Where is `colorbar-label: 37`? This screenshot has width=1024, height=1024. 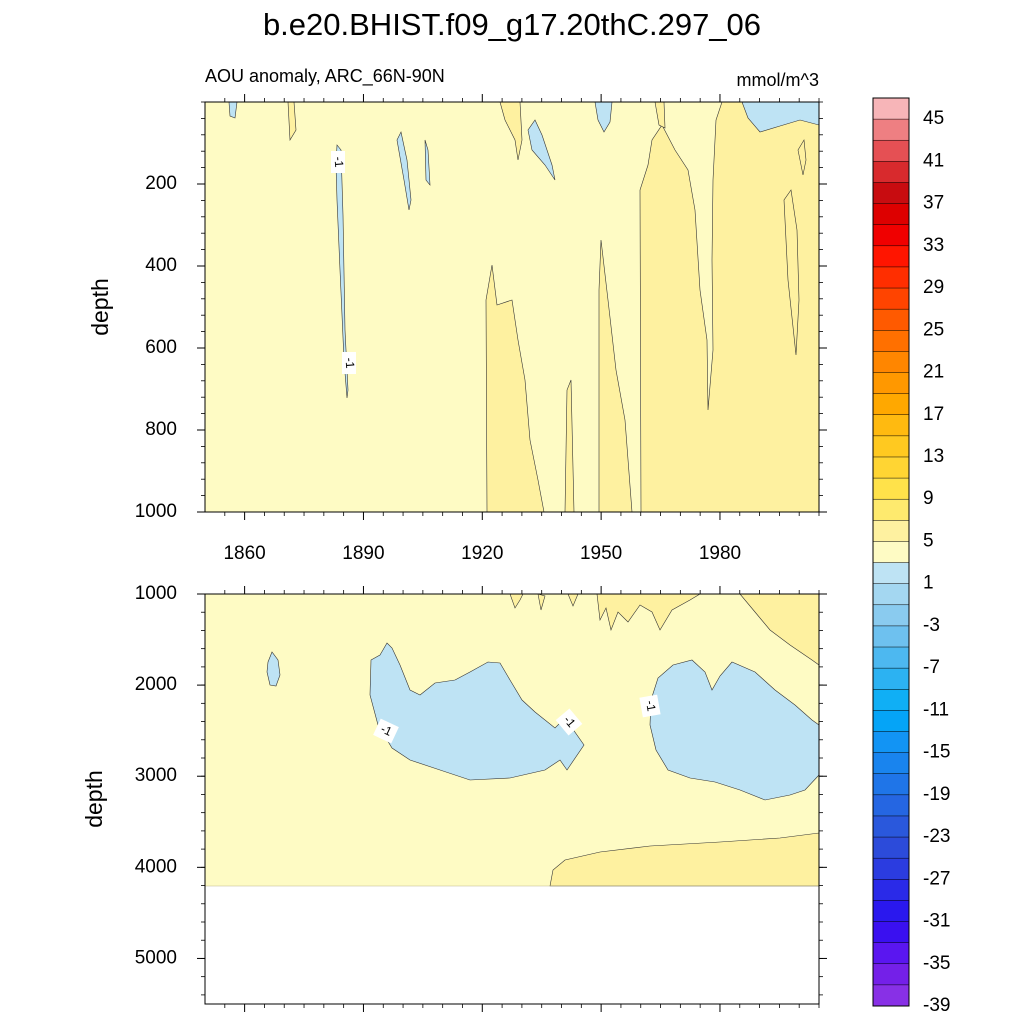 colorbar-label: 37 is located at coordinates (933, 203).